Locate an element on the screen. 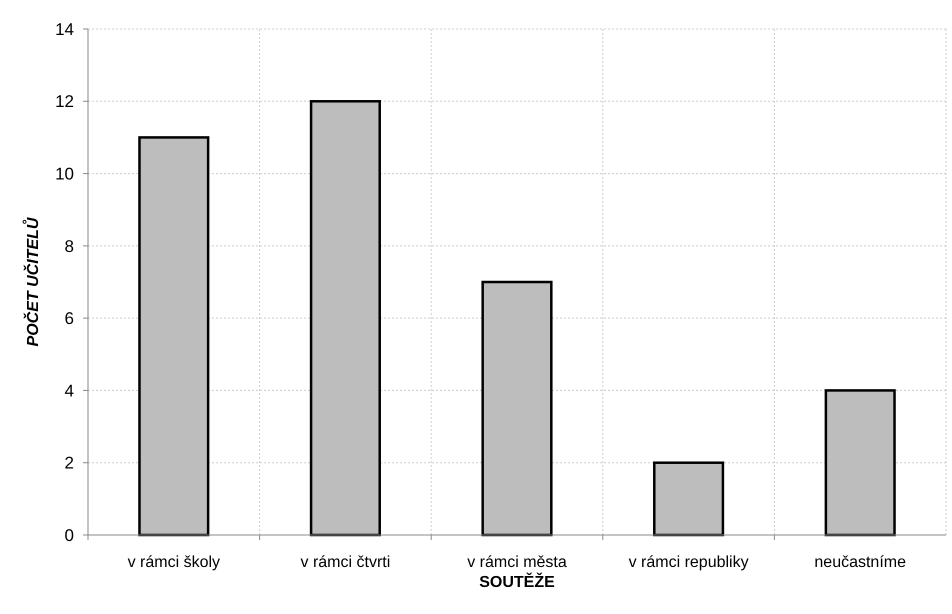 The height and width of the screenshot is (614, 952). y-tick-label: 8 is located at coordinates (69, 246).